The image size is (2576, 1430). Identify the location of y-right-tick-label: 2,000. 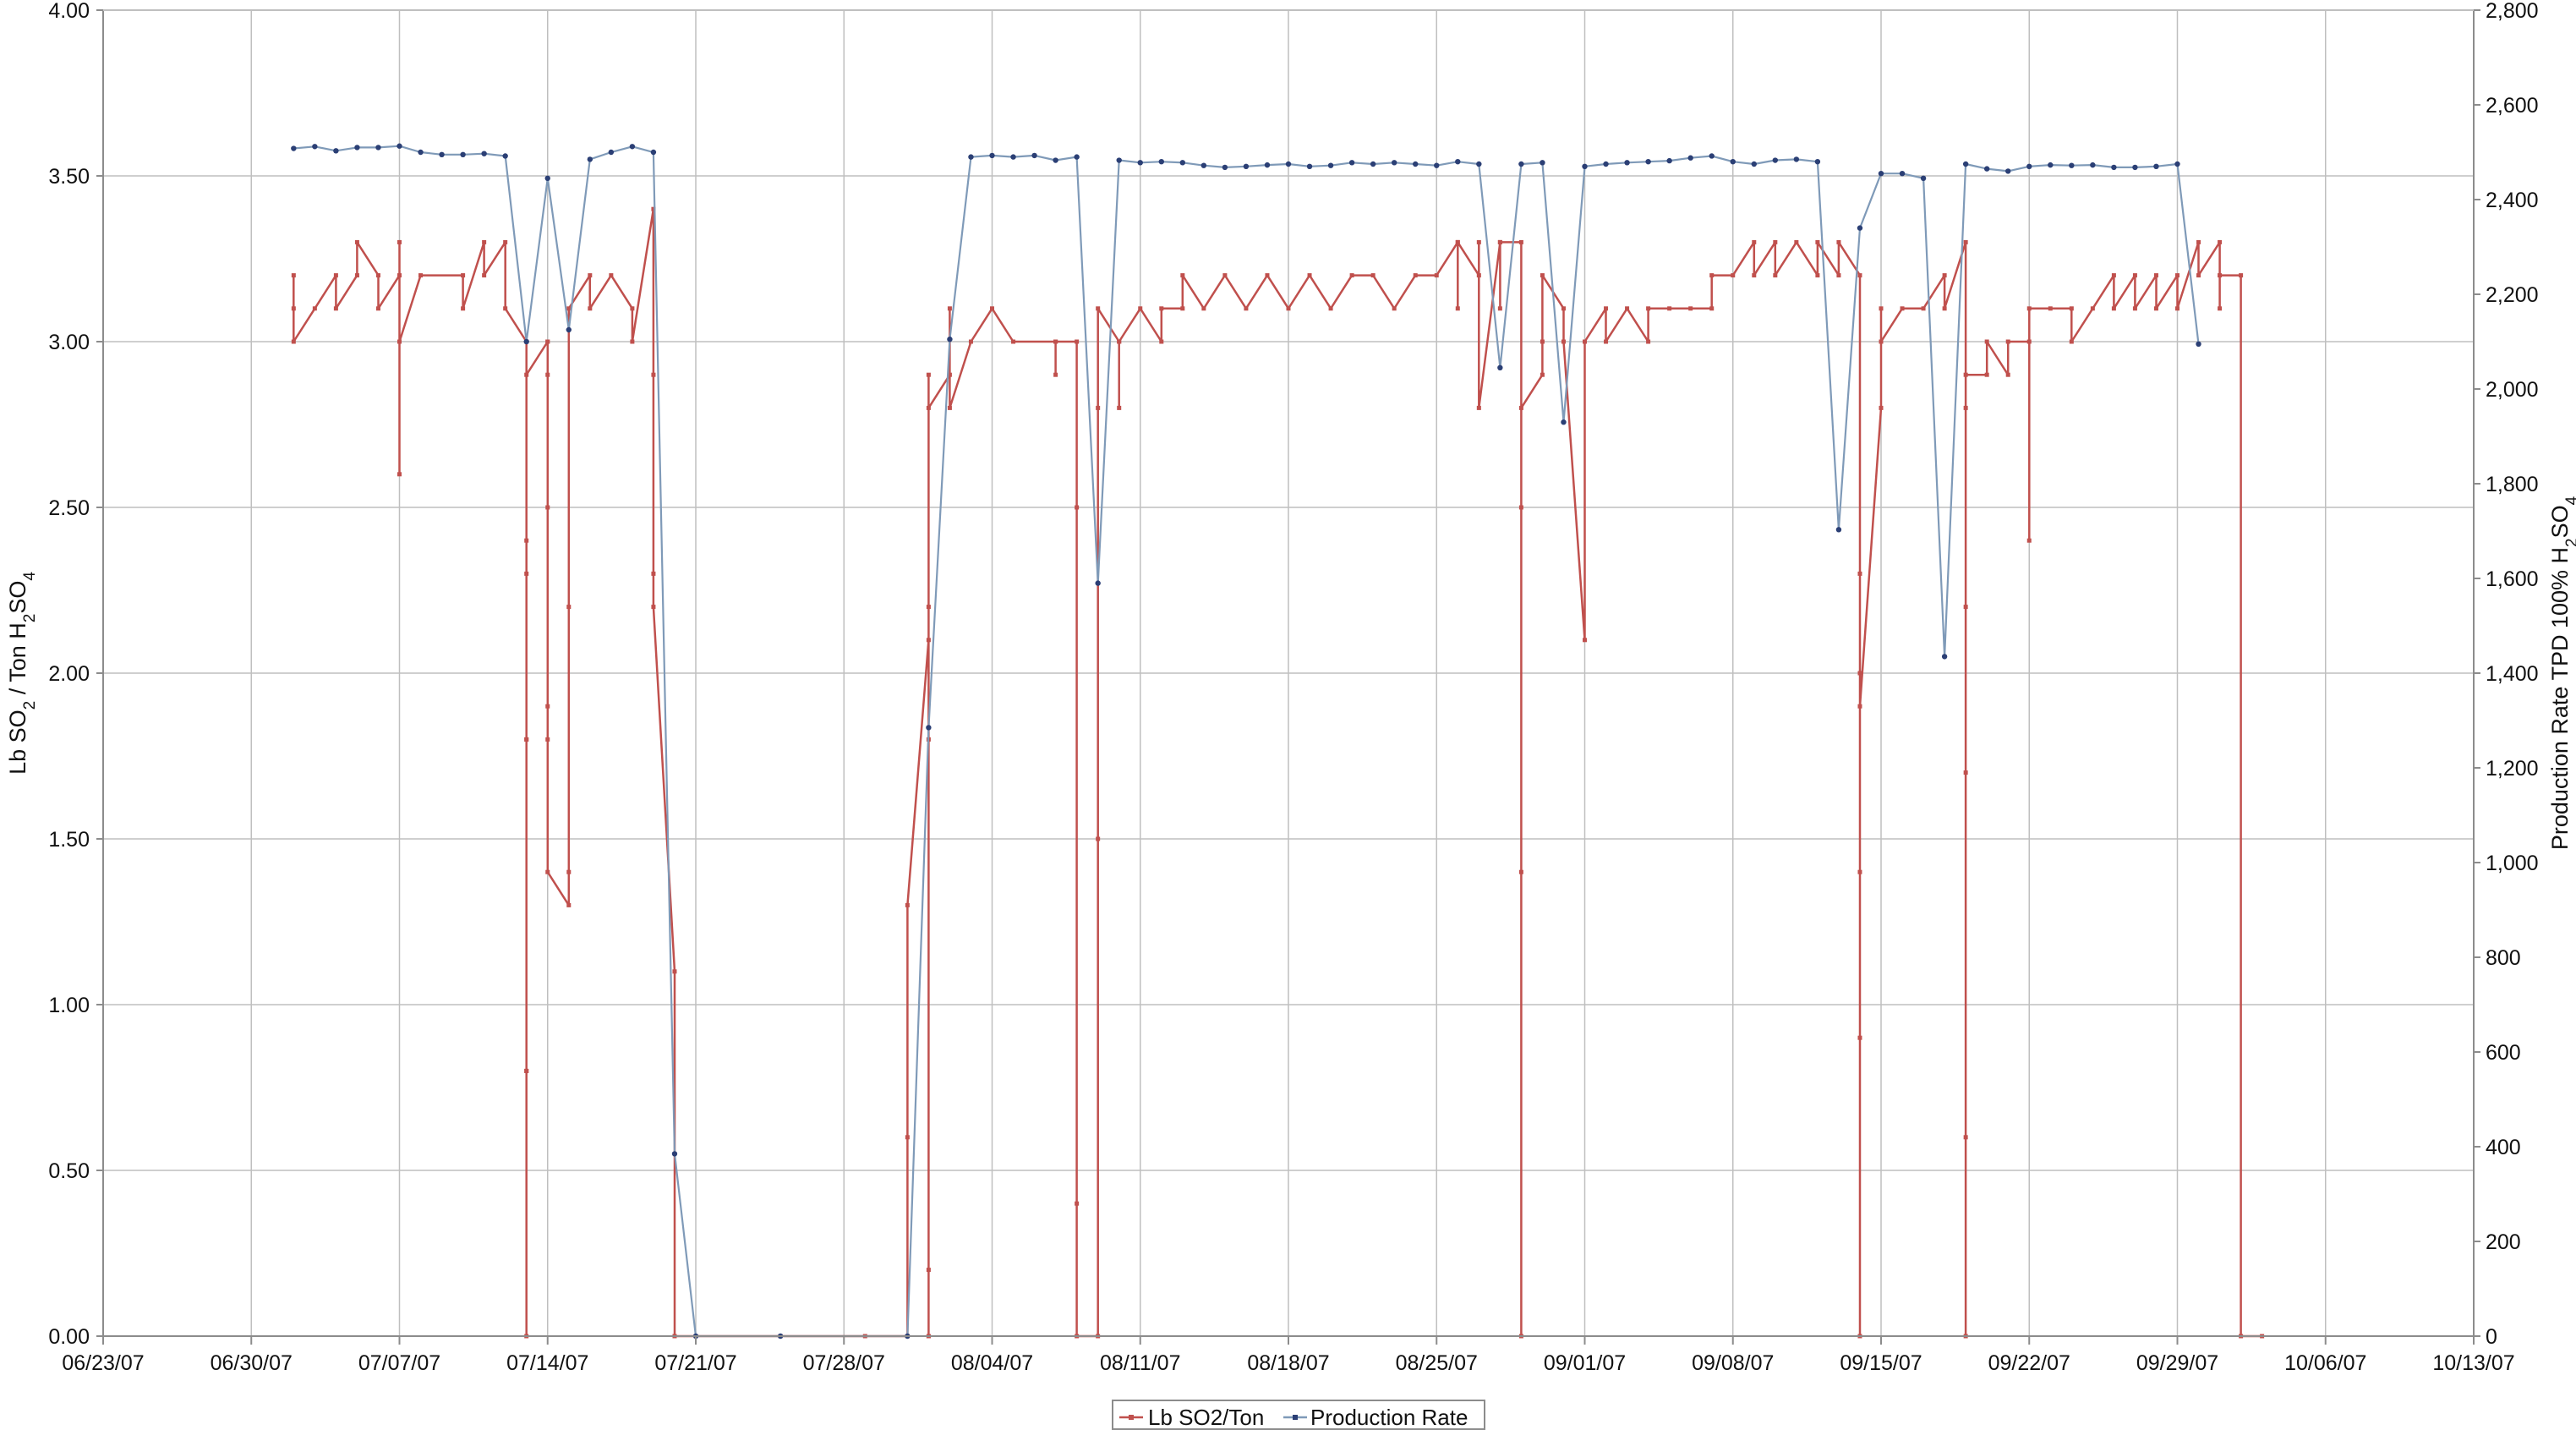
(2512, 390).